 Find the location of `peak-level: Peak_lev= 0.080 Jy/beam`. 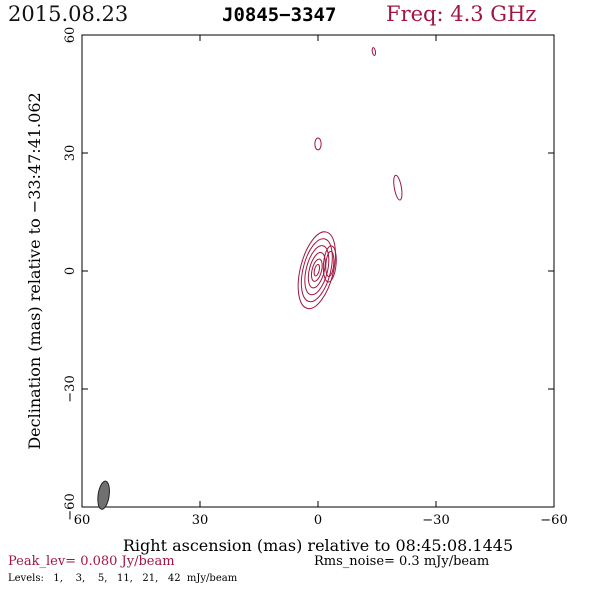

peak-level: Peak_lev= 0.080 Jy/beam is located at coordinates (91, 561).